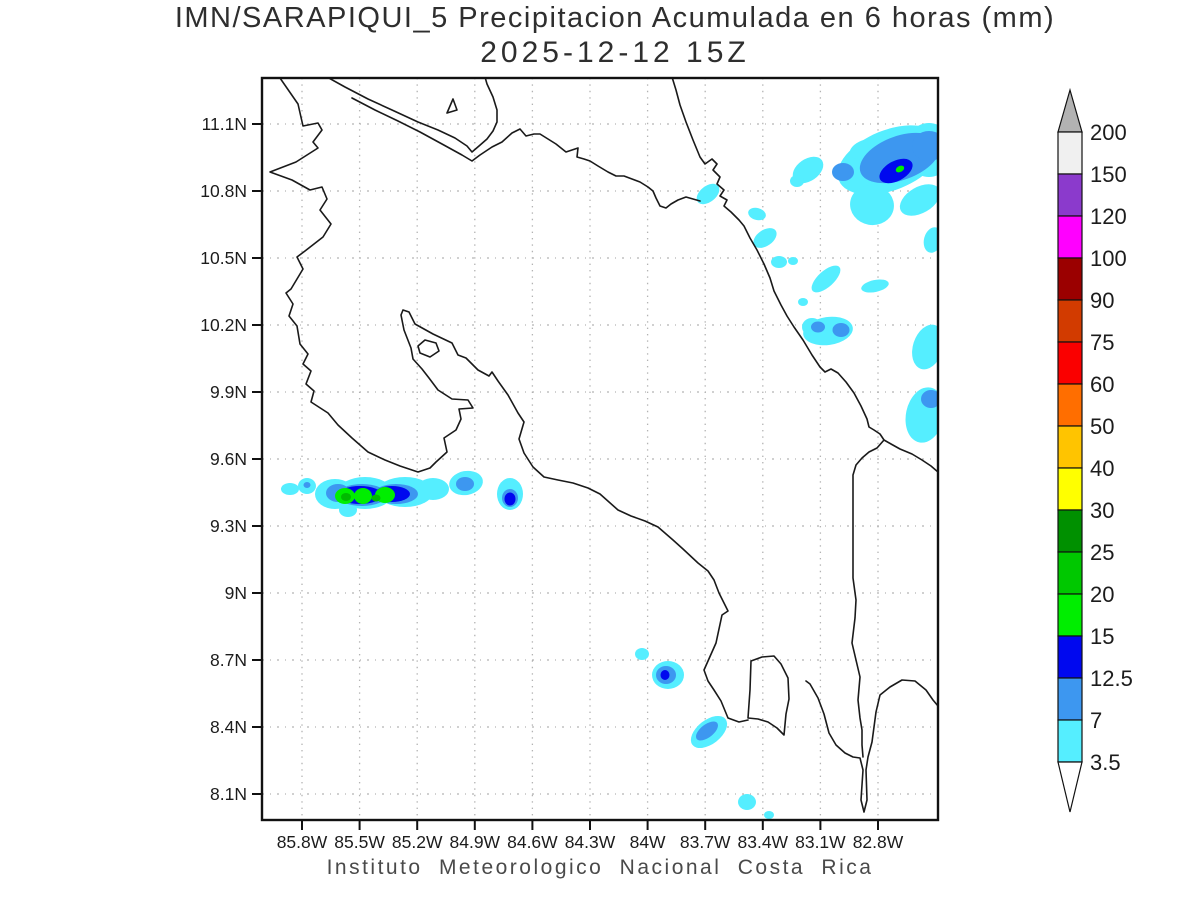  What do you see at coordinates (1102, 552) in the screenshot?
I see `colorbar-label: 25` at bounding box center [1102, 552].